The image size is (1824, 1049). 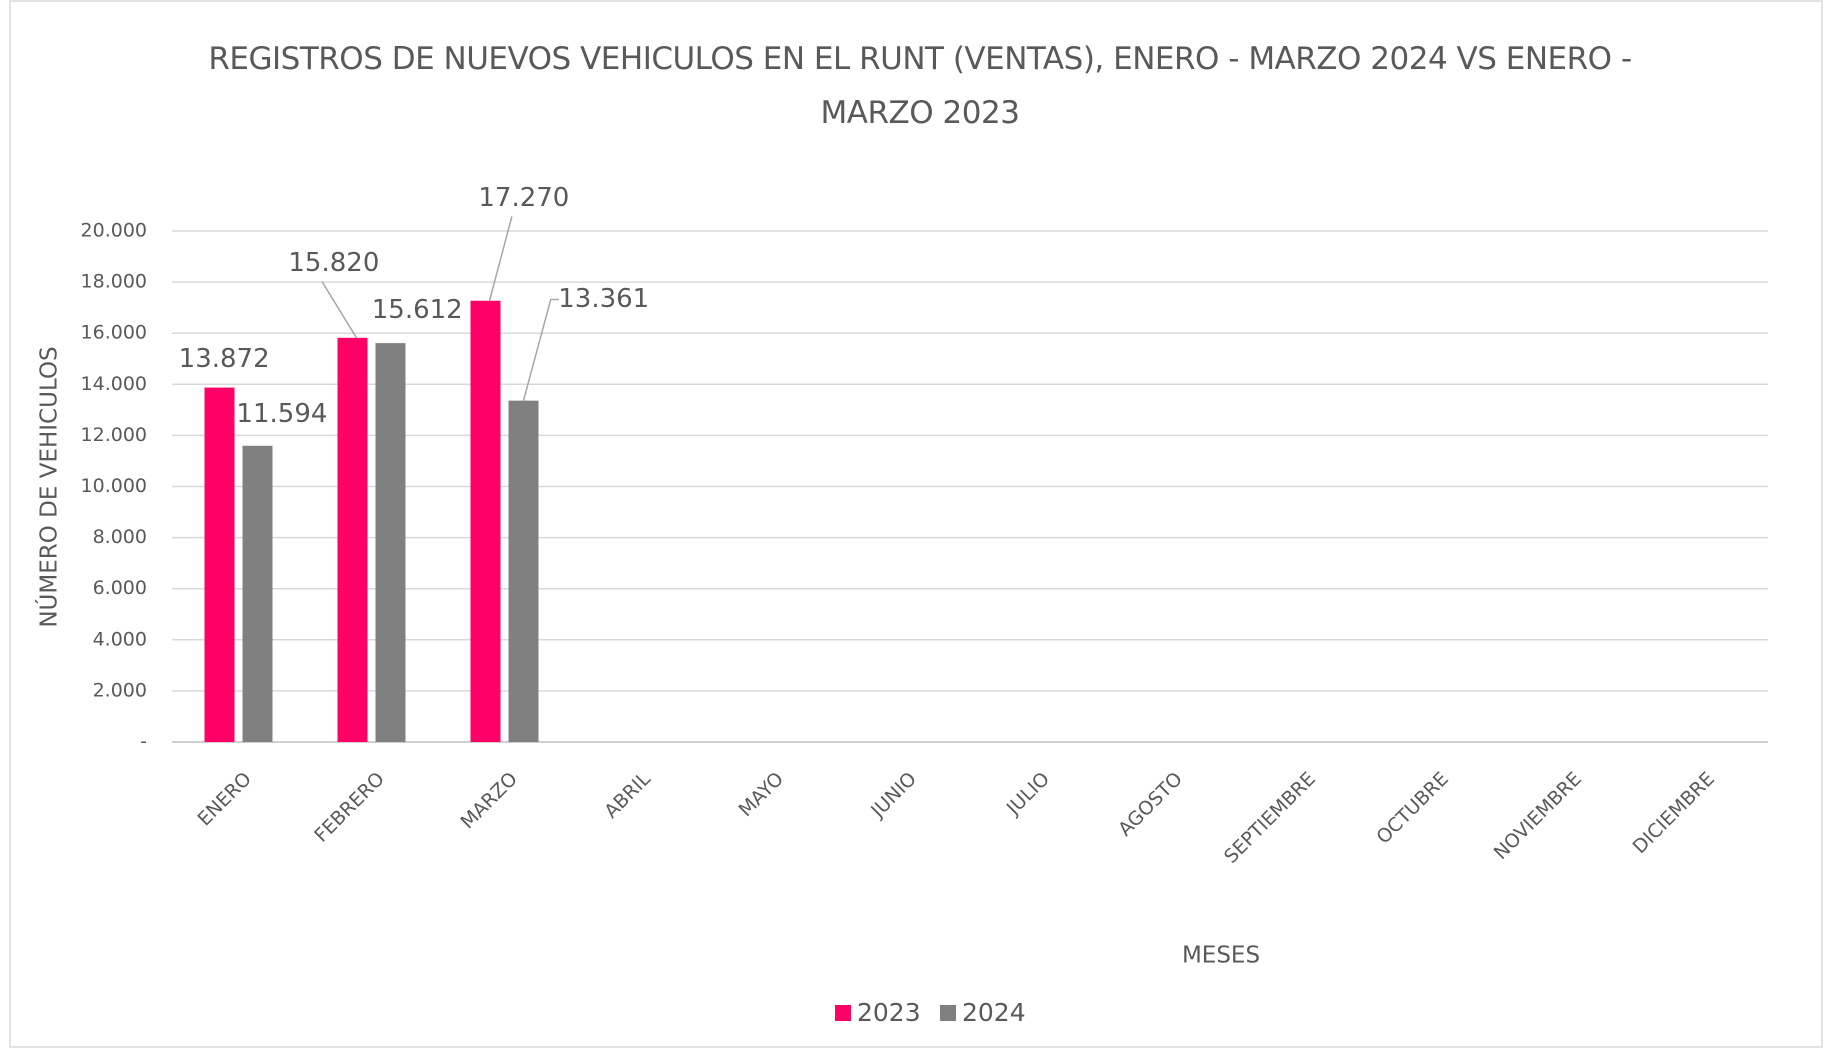 I want to click on x-tick-label: JULIO, so click(x=1028, y=794).